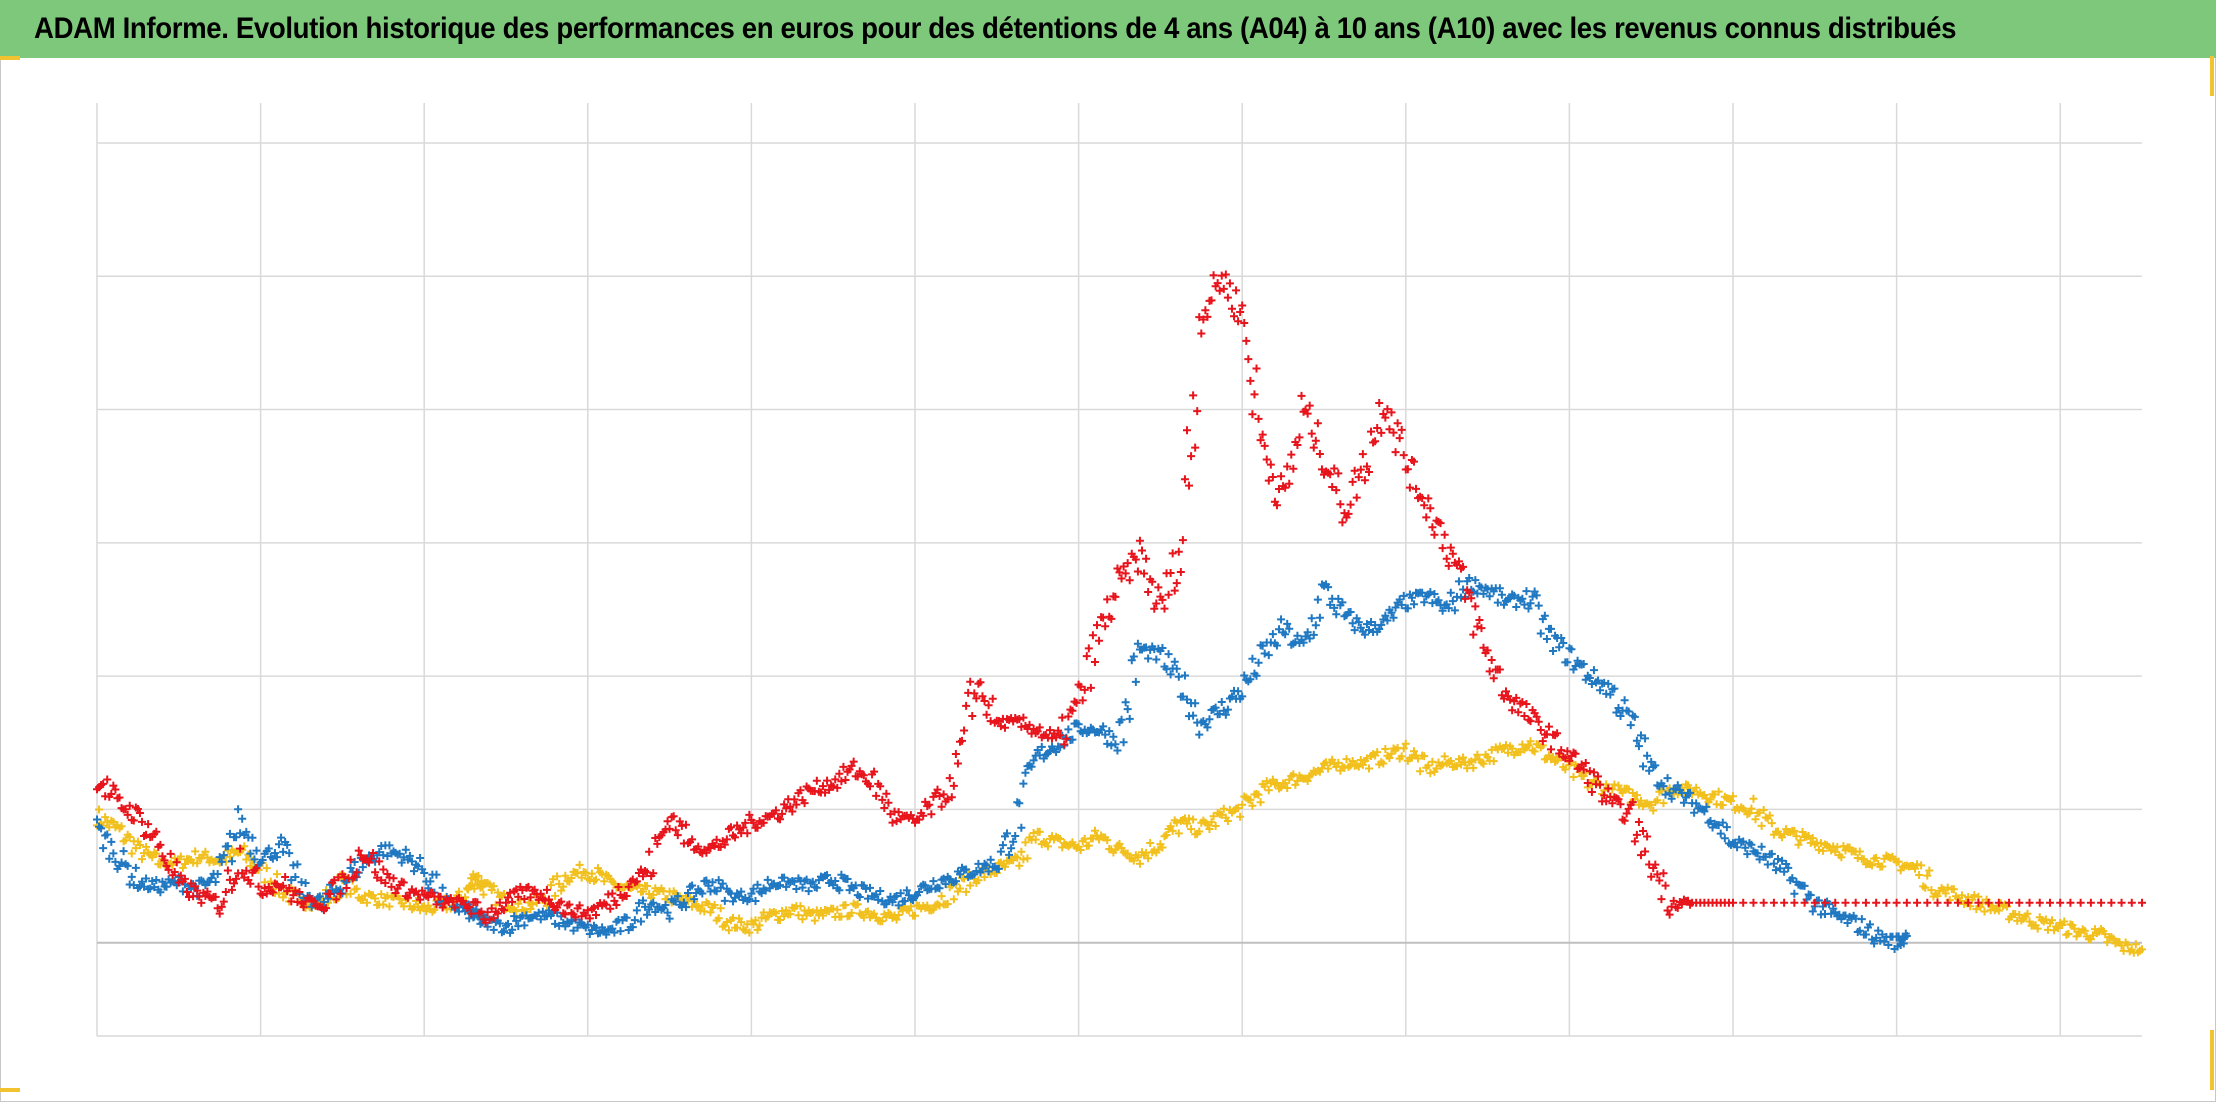  What do you see at coordinates (10, 58) in the screenshot?
I see `corner-mark-top-left-h` at bounding box center [10, 58].